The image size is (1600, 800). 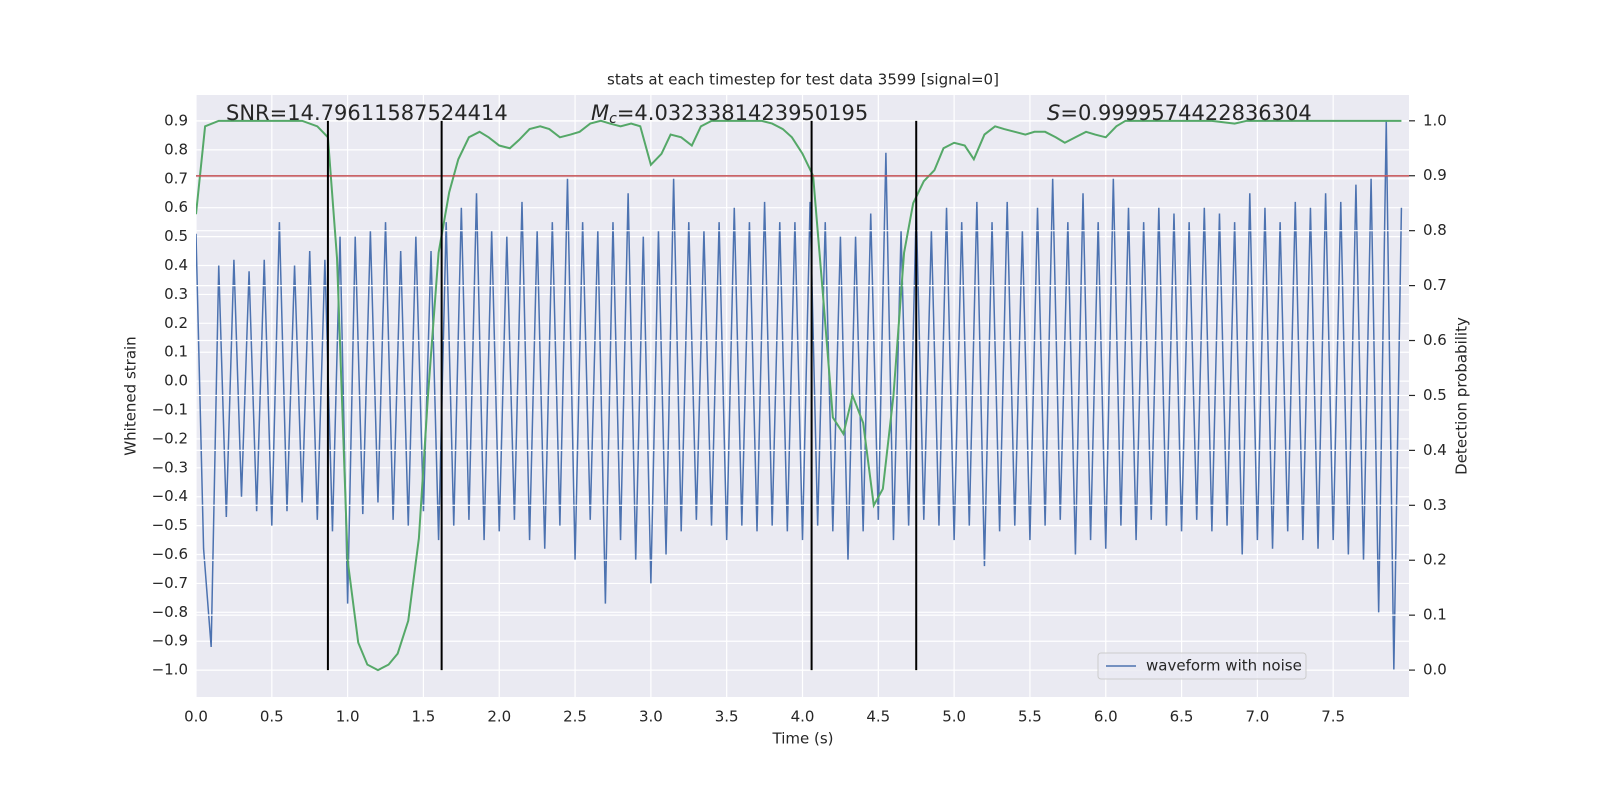 What do you see at coordinates (600, 113) in the screenshot?
I see `annotation-symbol: M` at bounding box center [600, 113].